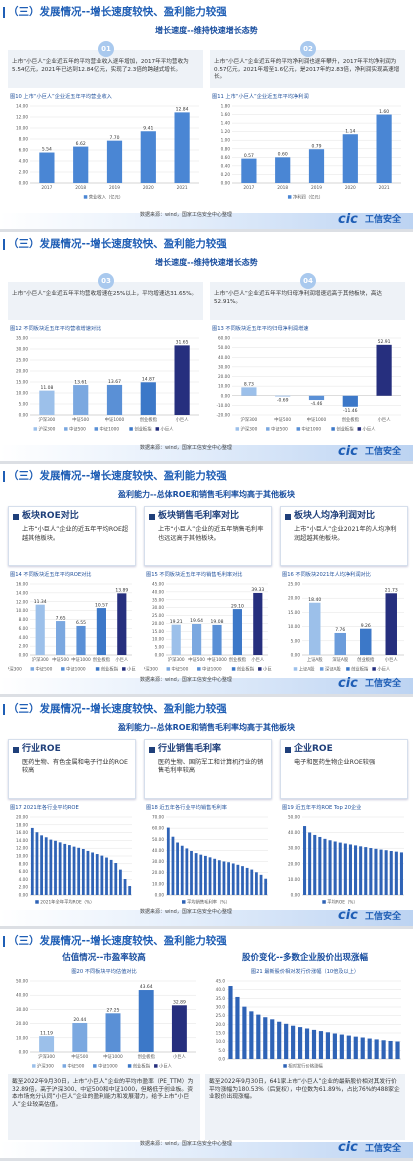  Describe the element at coordinates (46, 388) in the screenshot. I see `value-label: 11.08` at that location.